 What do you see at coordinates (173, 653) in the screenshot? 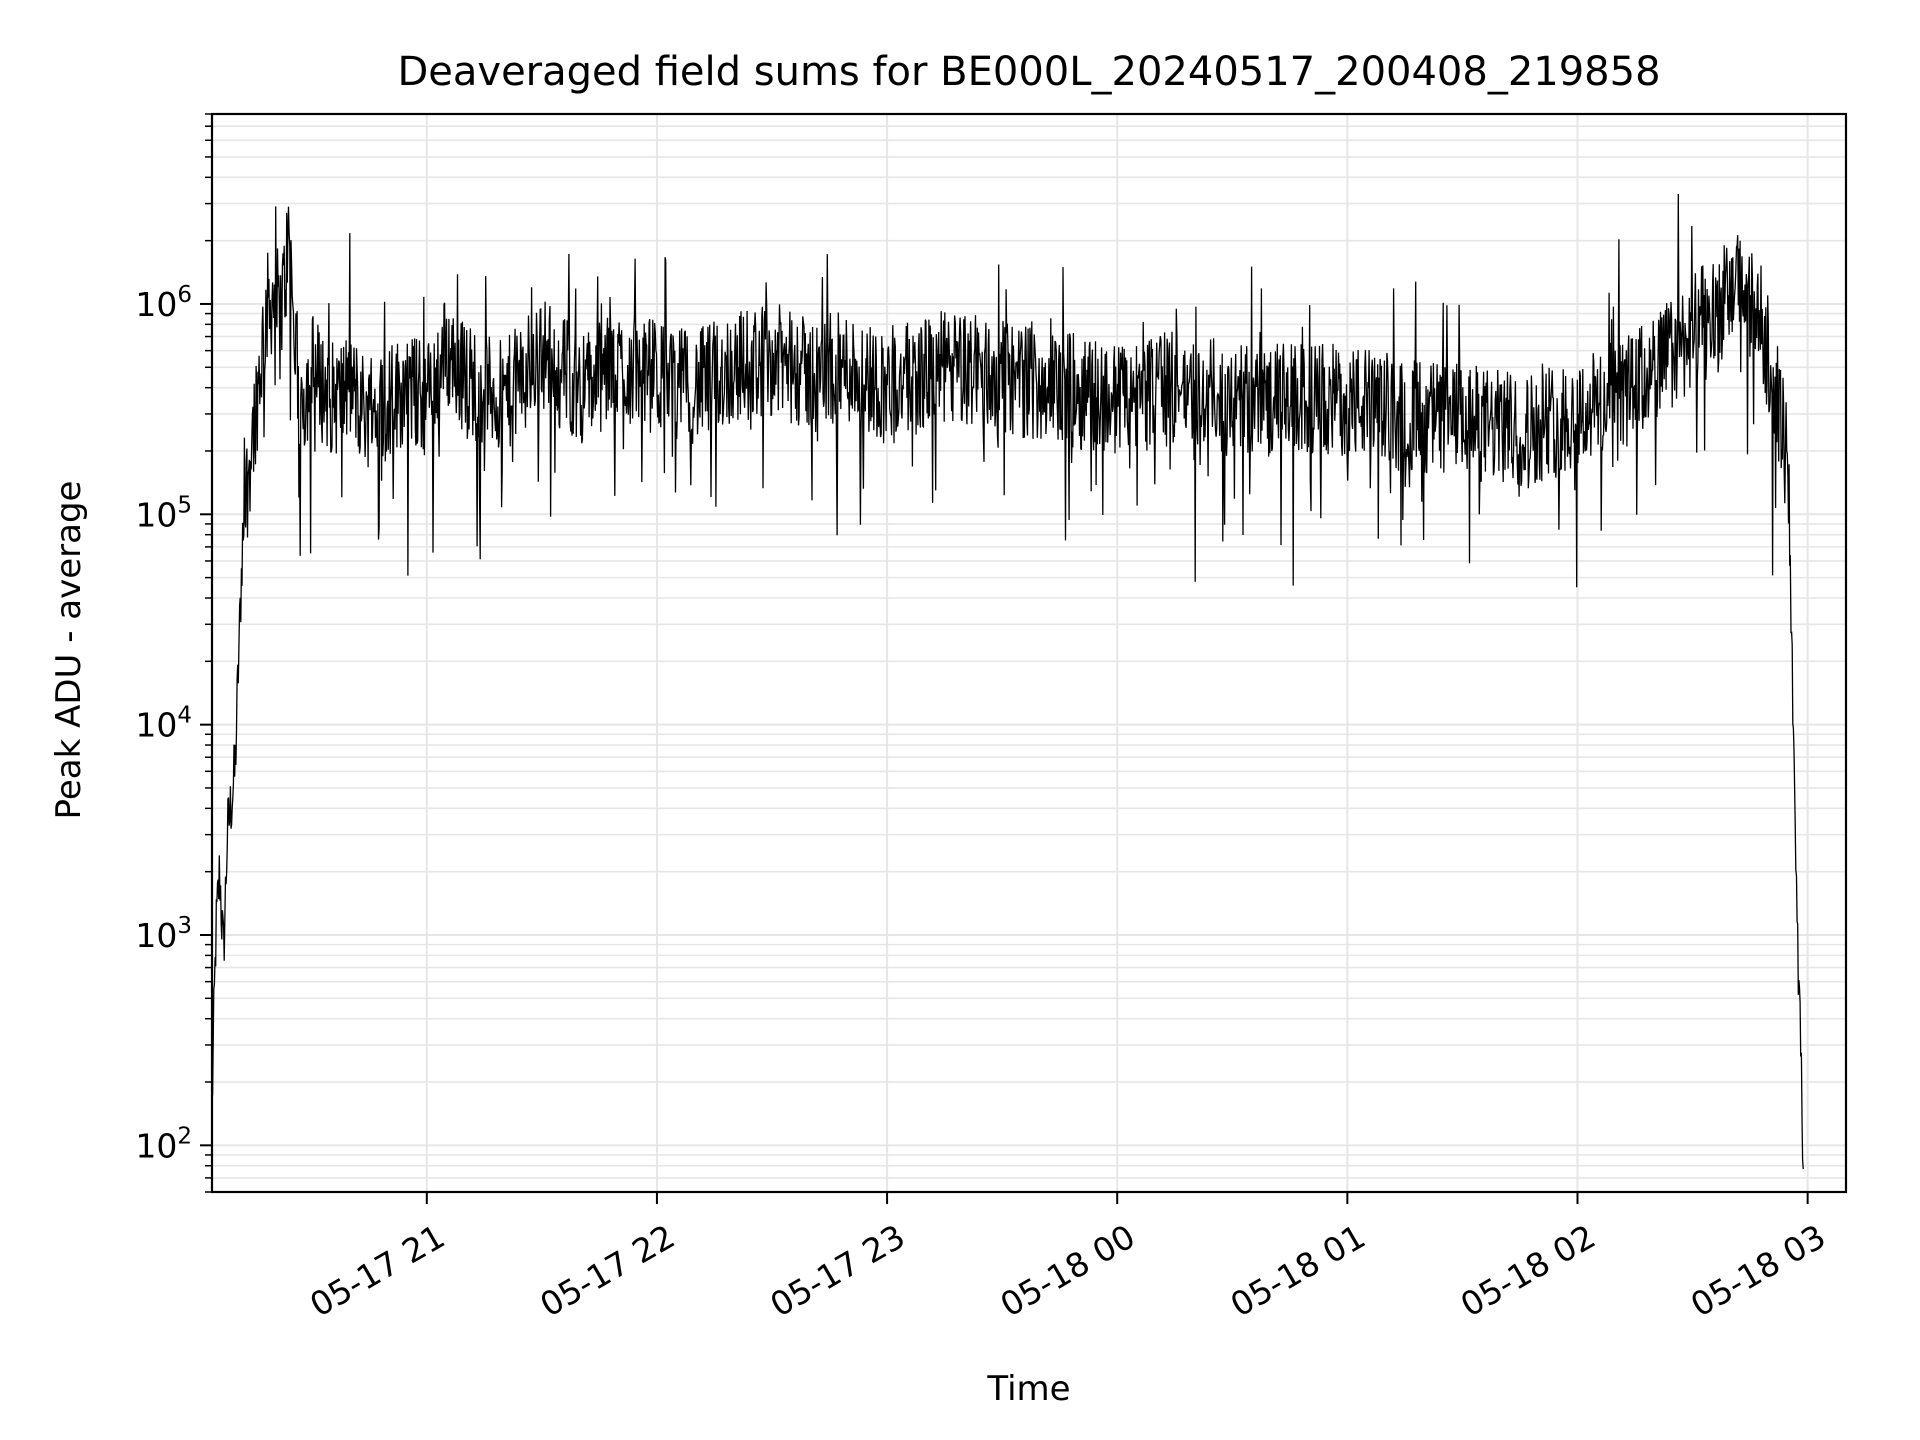
I see `y-axis-ticks: 102 103 104 105 106` at bounding box center [173, 653].